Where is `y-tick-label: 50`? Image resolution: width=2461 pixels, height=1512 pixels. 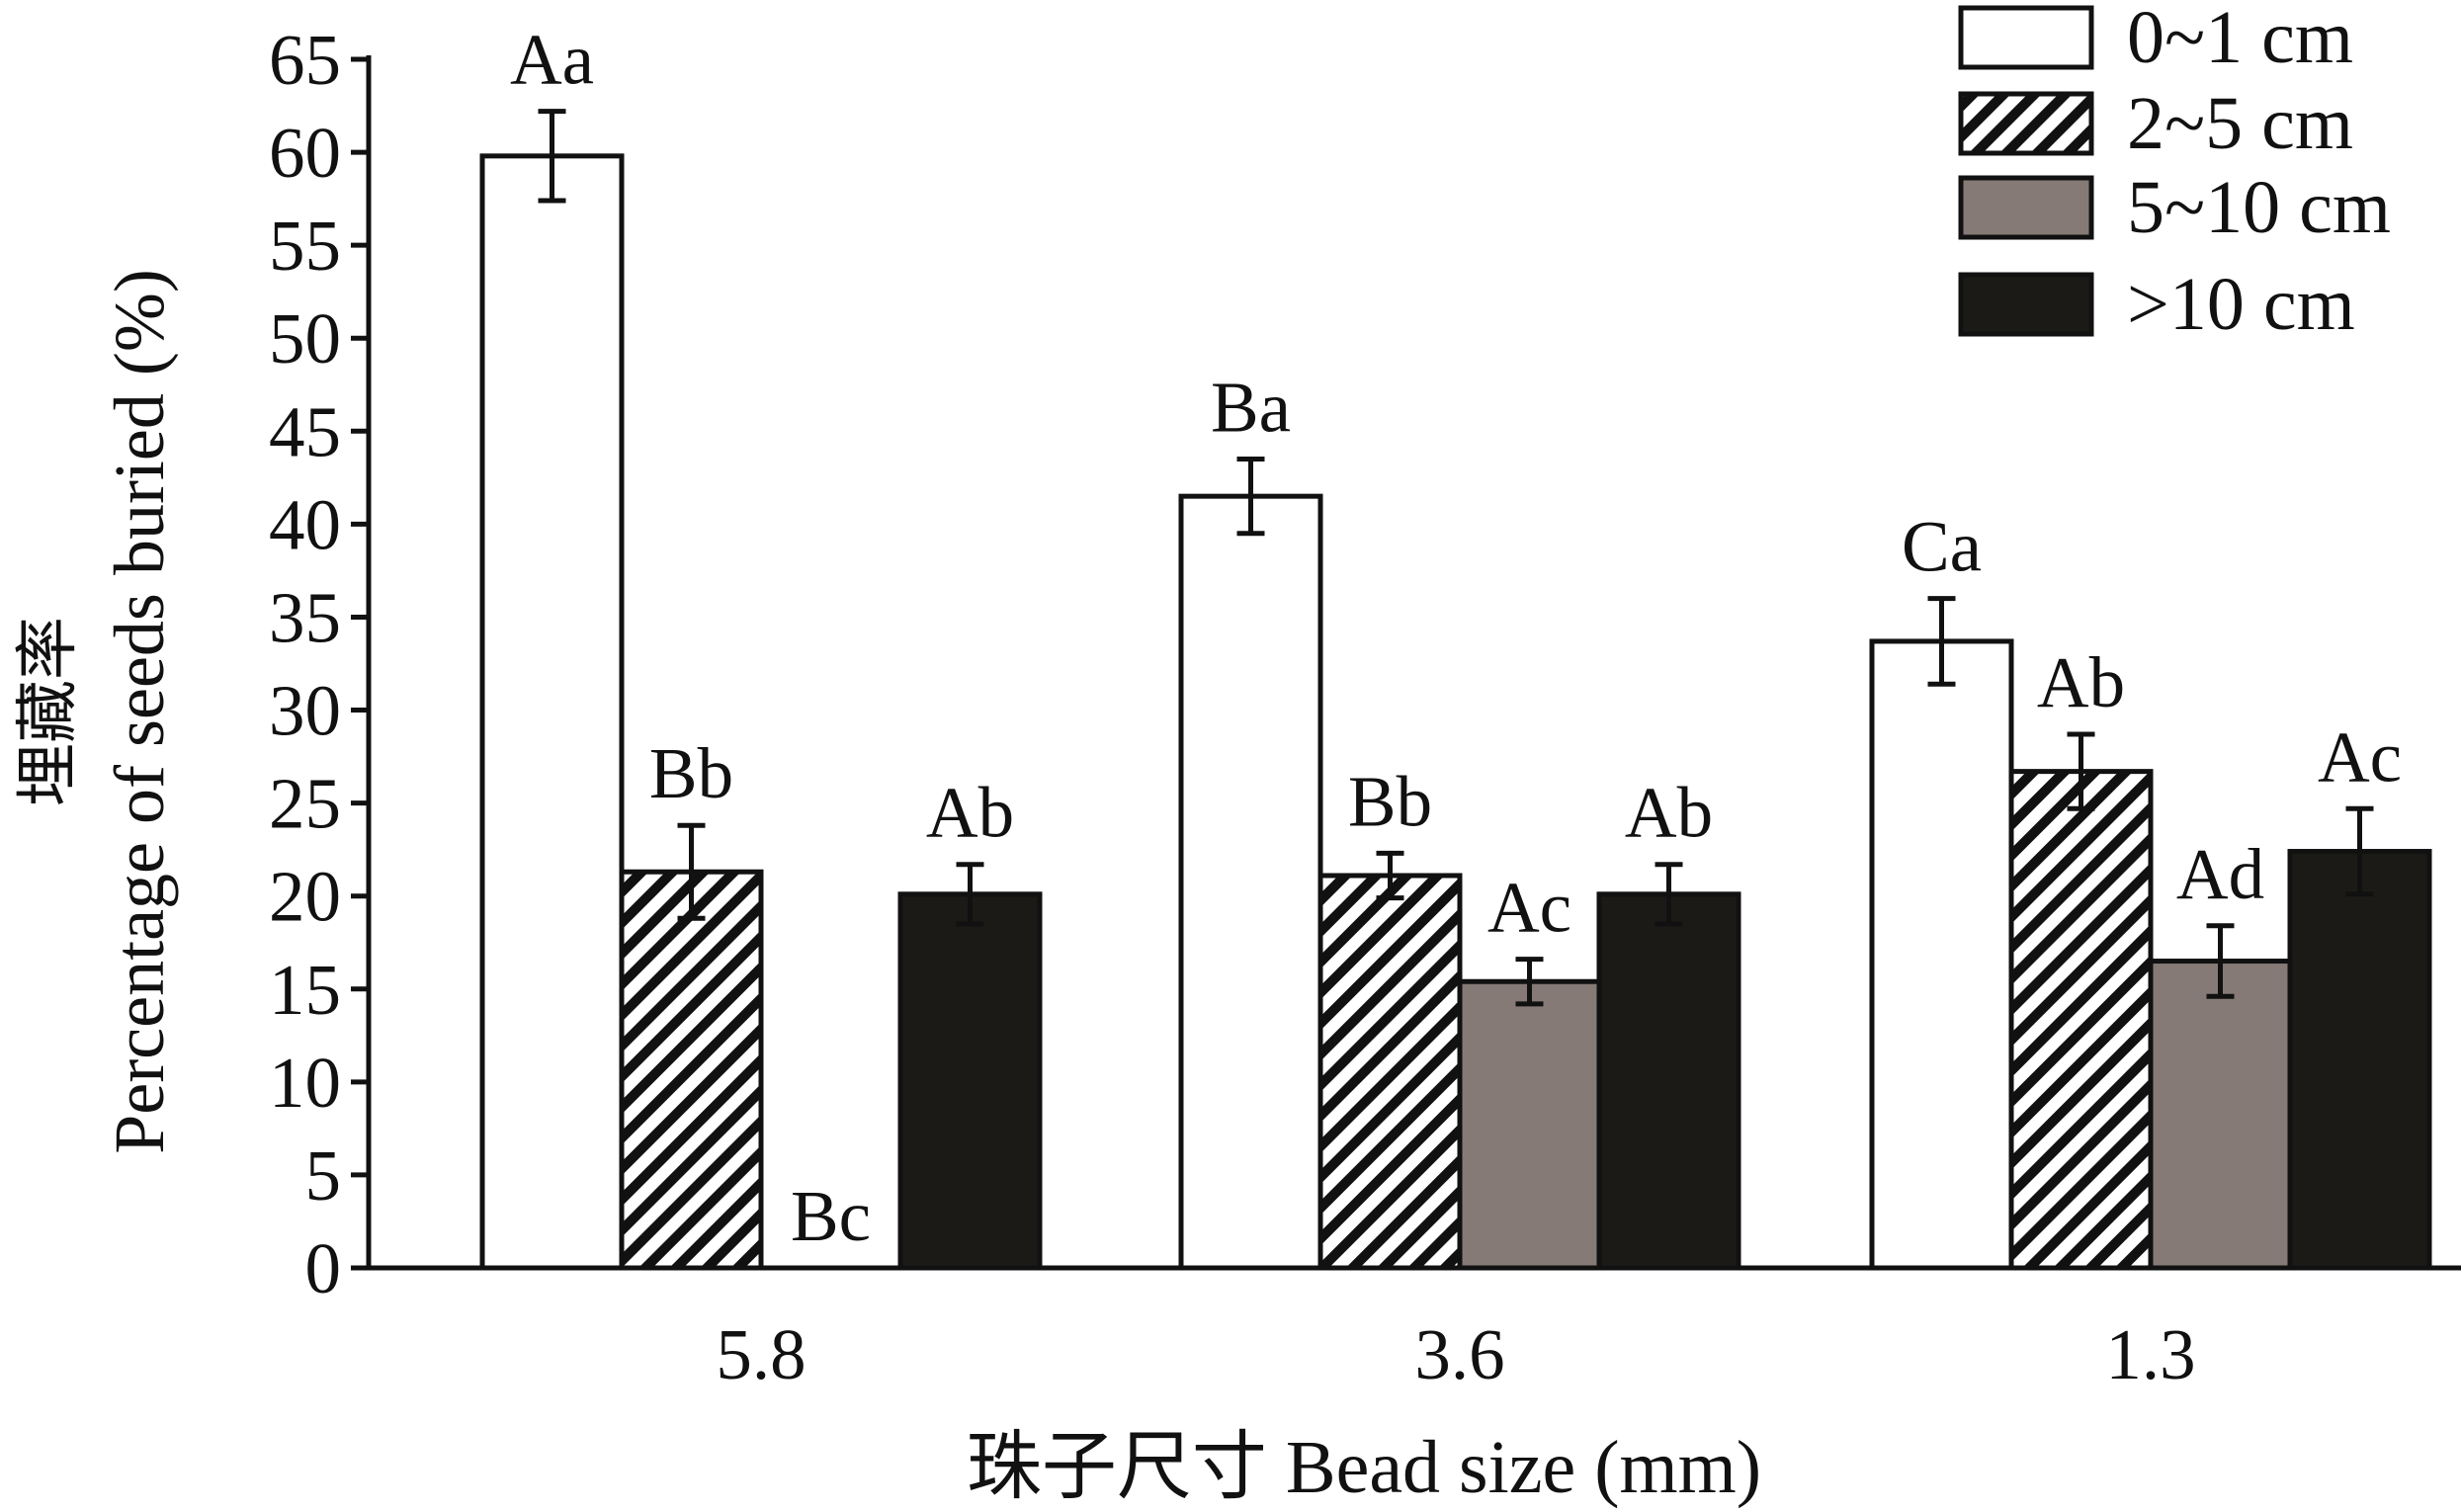
y-tick-label: 50 is located at coordinates (305, 338).